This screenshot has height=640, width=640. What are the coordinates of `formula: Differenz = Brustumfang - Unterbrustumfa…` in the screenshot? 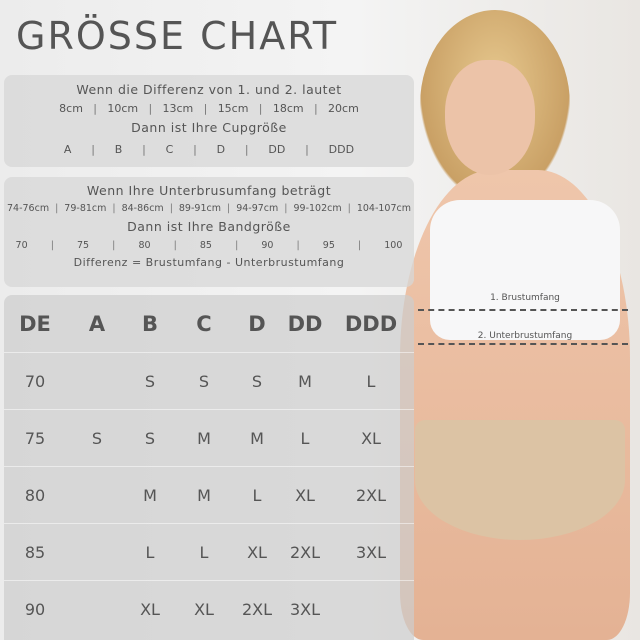 It's located at (209, 262).